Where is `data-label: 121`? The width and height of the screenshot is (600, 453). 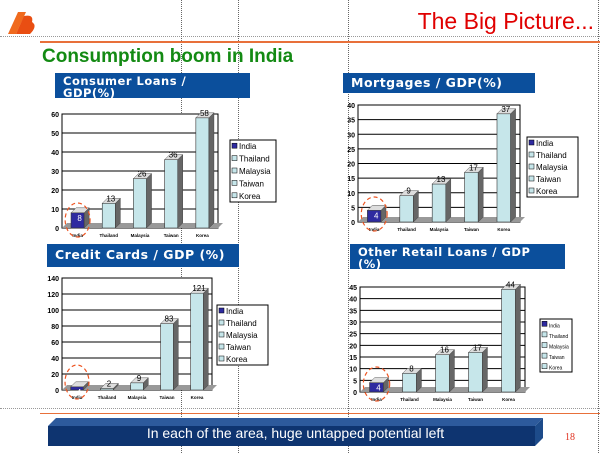
data-label: 121 is located at coordinates (199, 288).